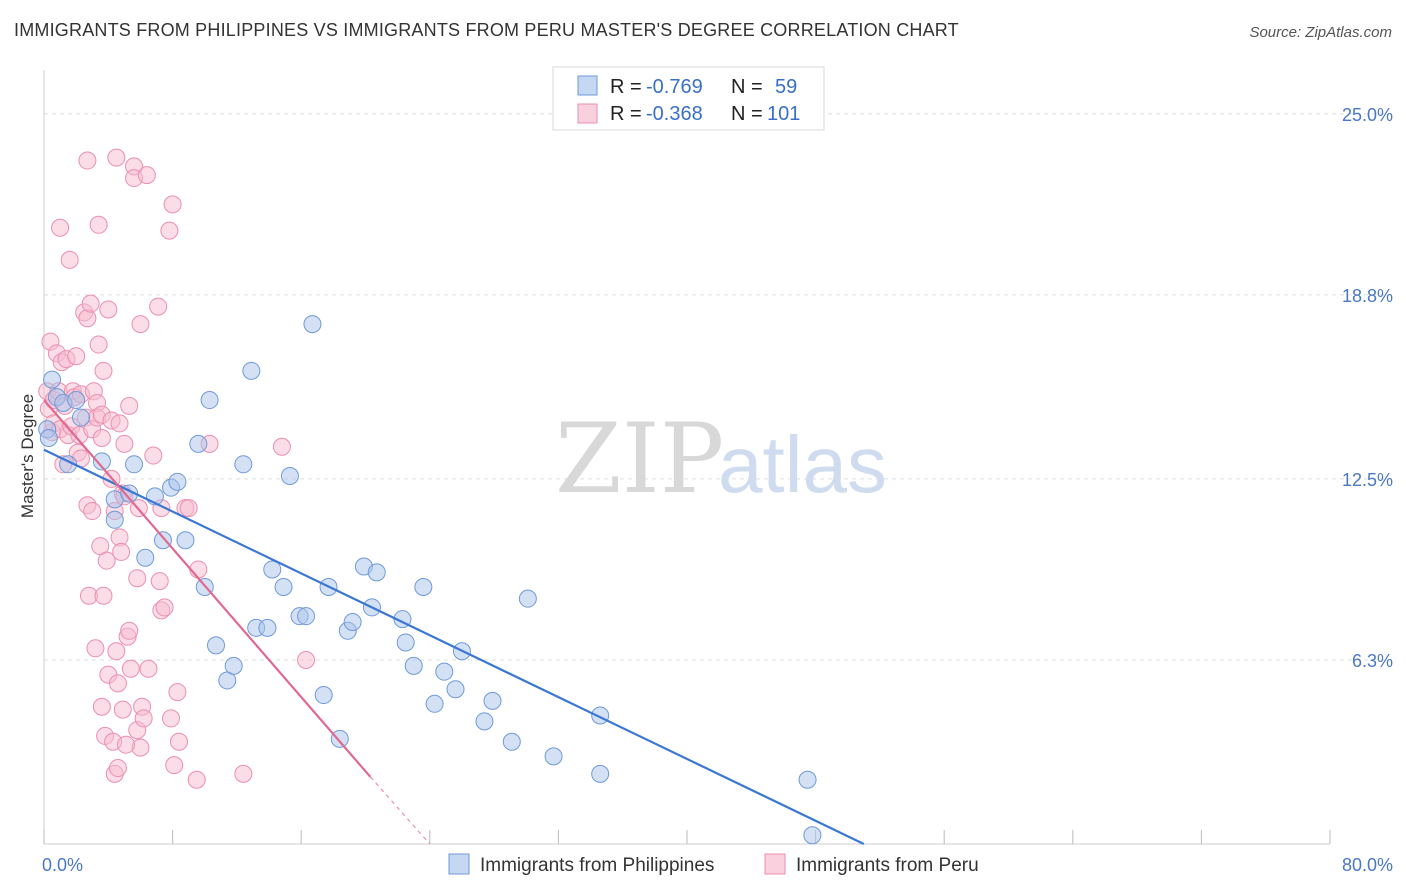 The image size is (1406, 892). Describe the element at coordinates (587, 85) in the screenshot. I see `legend-swatch-philippines` at that location.